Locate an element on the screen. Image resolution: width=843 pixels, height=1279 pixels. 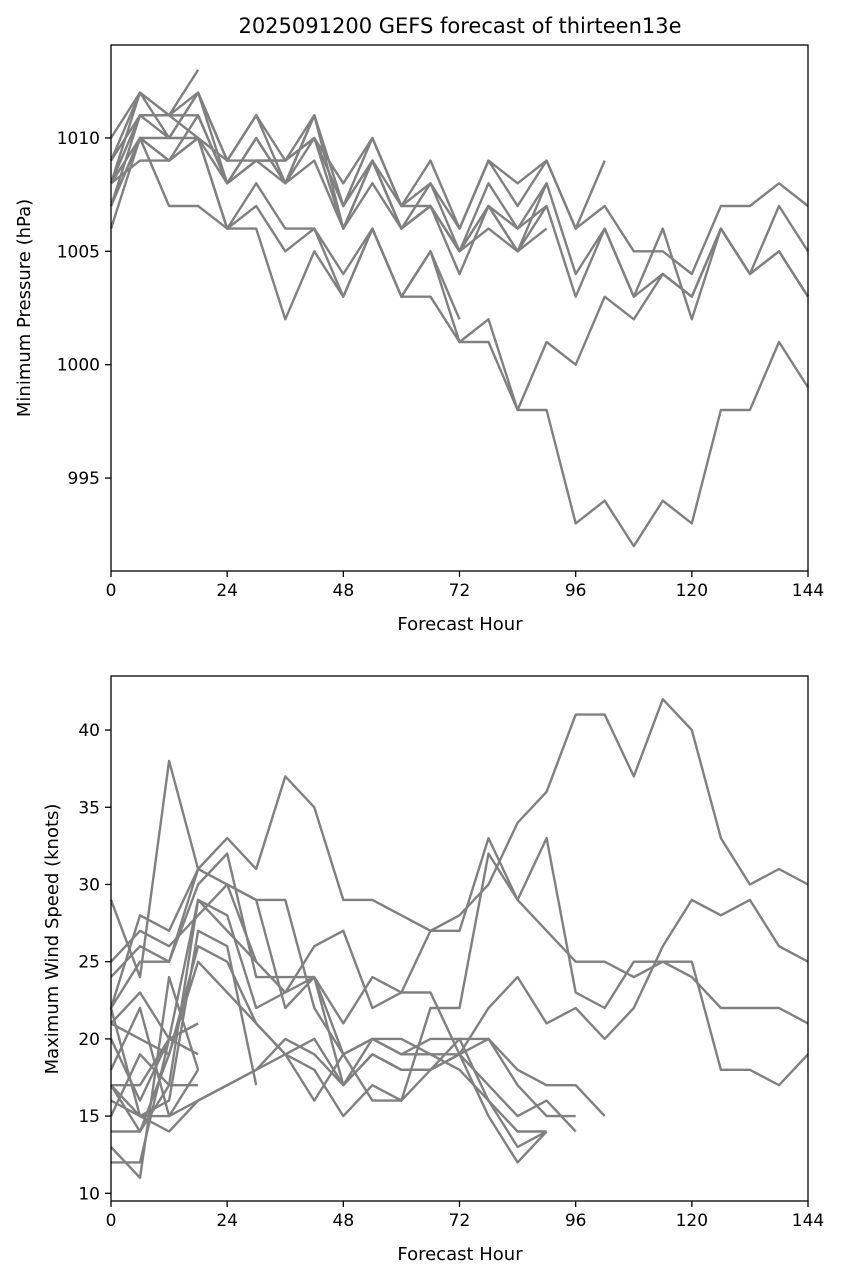
pressure-x-tick-label: 24 is located at coordinates (227, 591).